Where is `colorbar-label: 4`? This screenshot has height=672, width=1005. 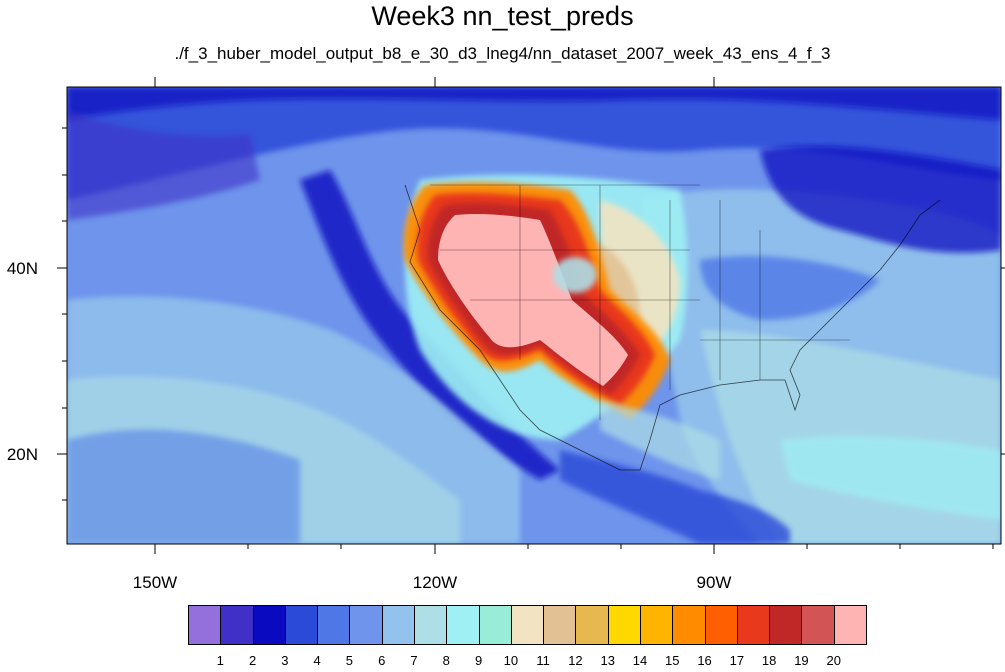
colorbar-label: 4 is located at coordinates (317, 660).